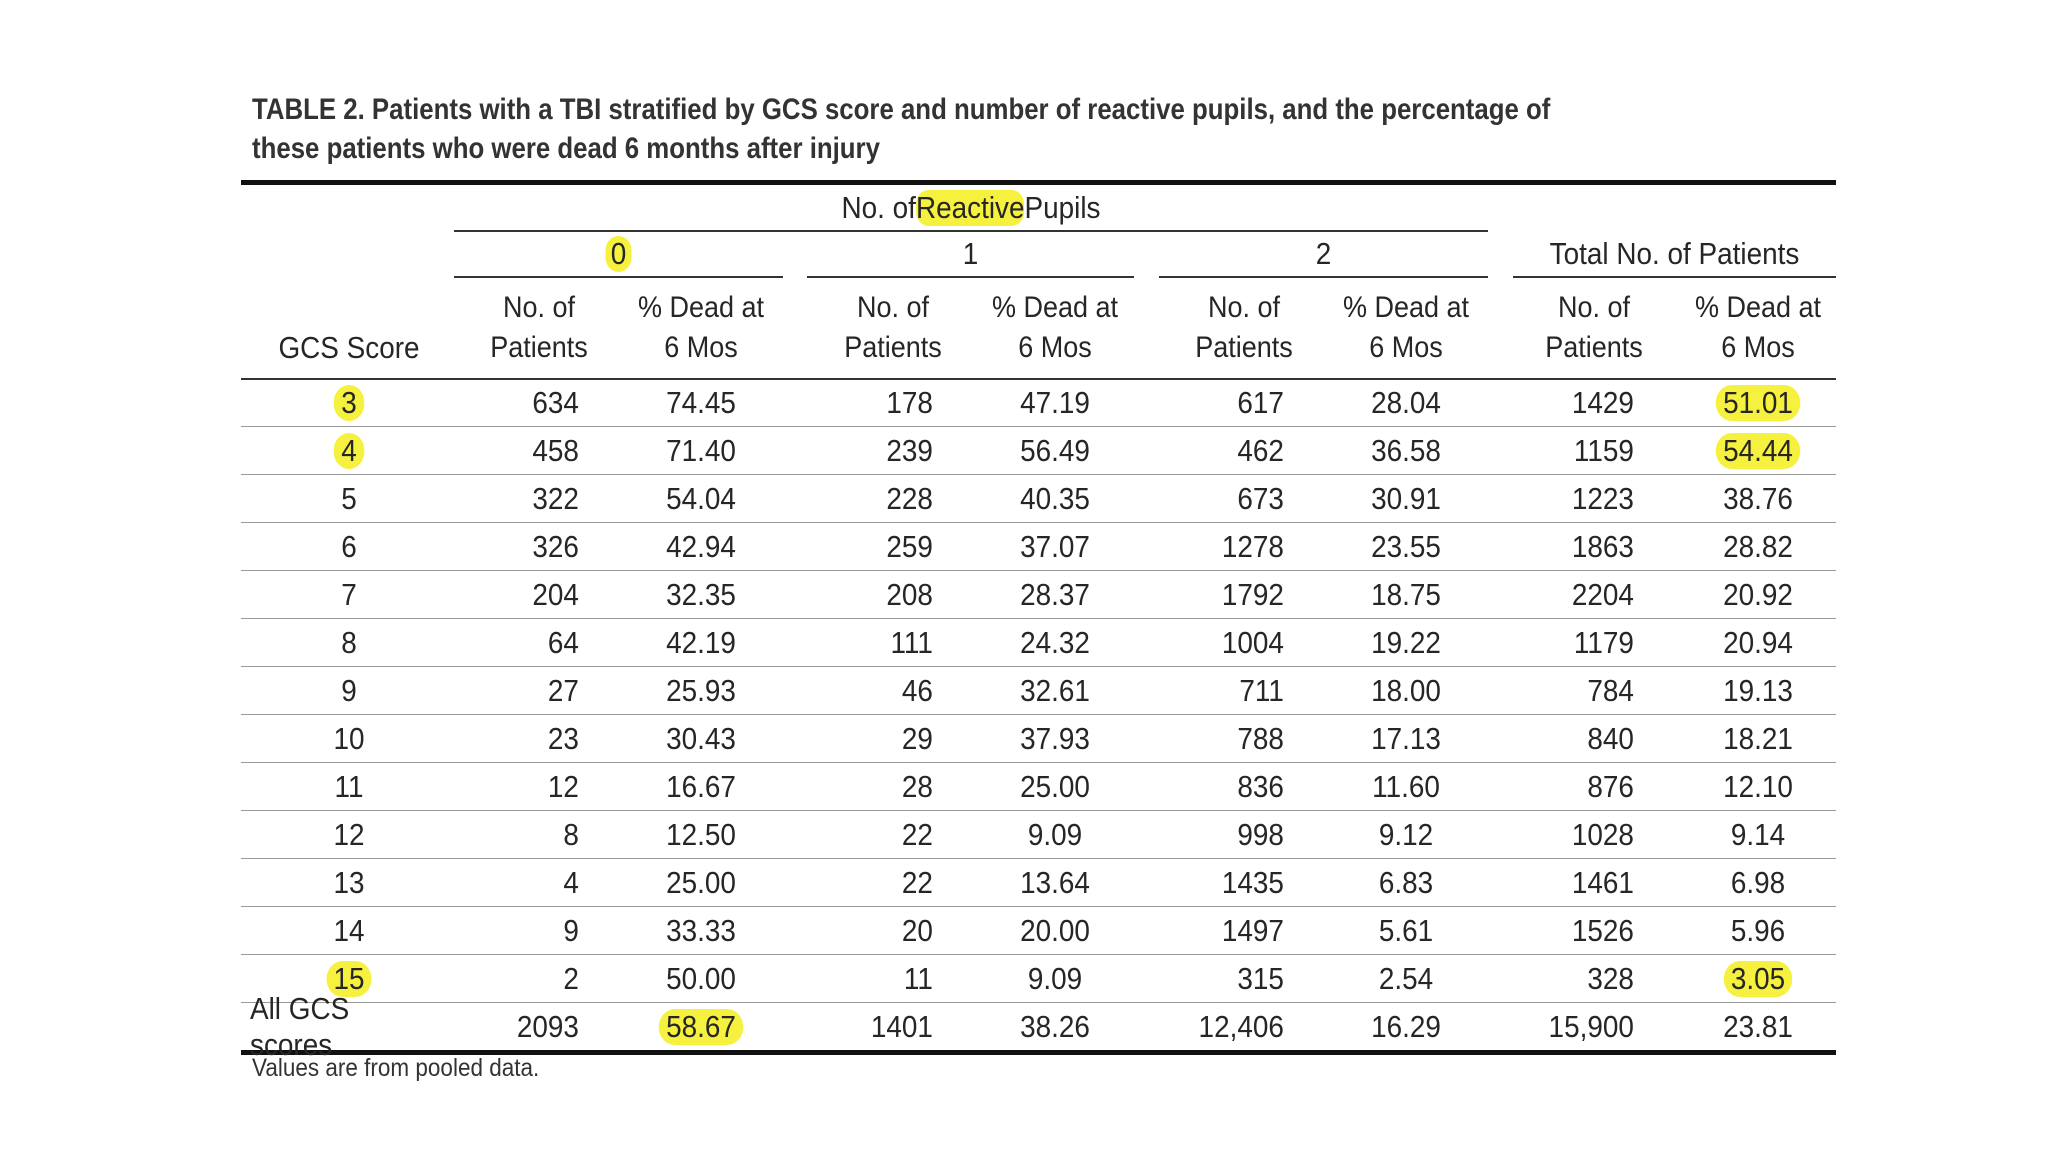 The height and width of the screenshot is (1152, 2048). I want to click on cell-value: 9, so click(571, 930).